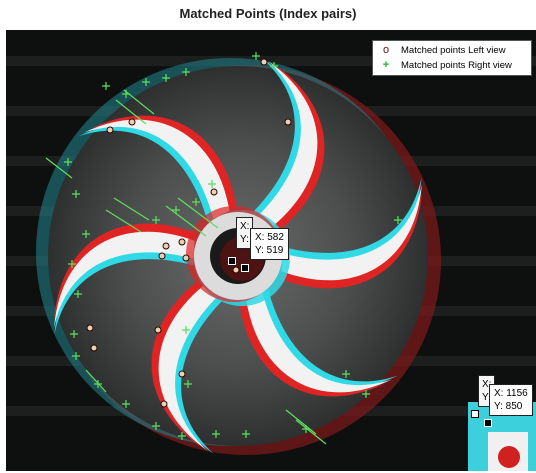 This screenshot has width=536, height=473. I want to click on legend-item-right-view: + Matched points Right view, so click(445, 65).